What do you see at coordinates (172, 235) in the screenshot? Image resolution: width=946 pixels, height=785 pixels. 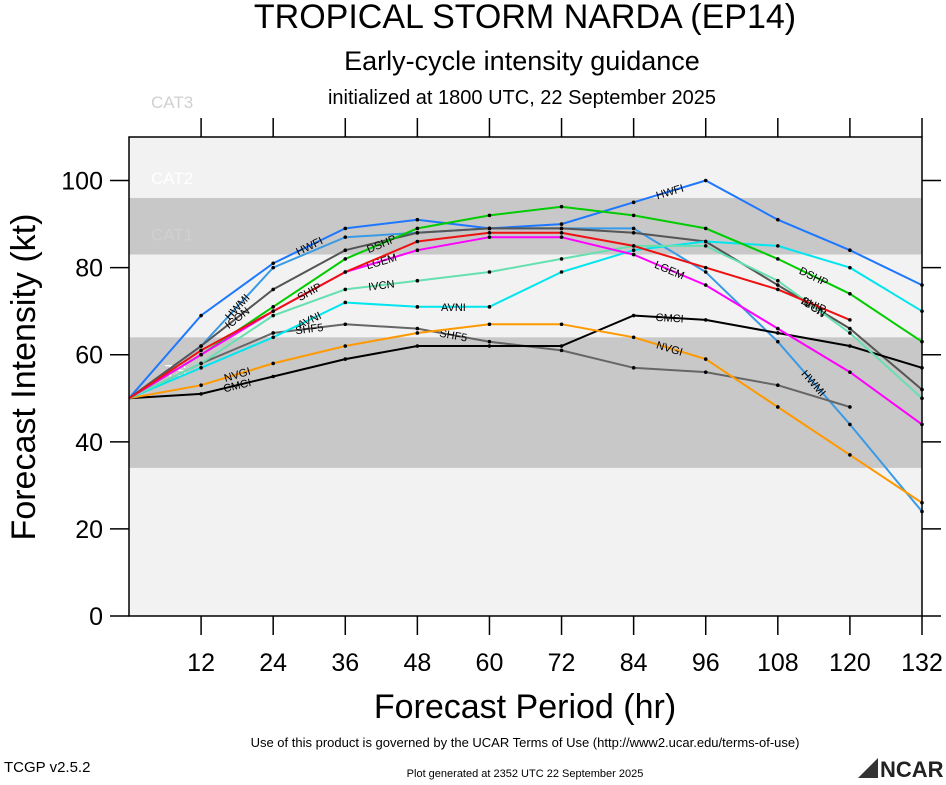 I see `band-label: CAT1` at bounding box center [172, 235].